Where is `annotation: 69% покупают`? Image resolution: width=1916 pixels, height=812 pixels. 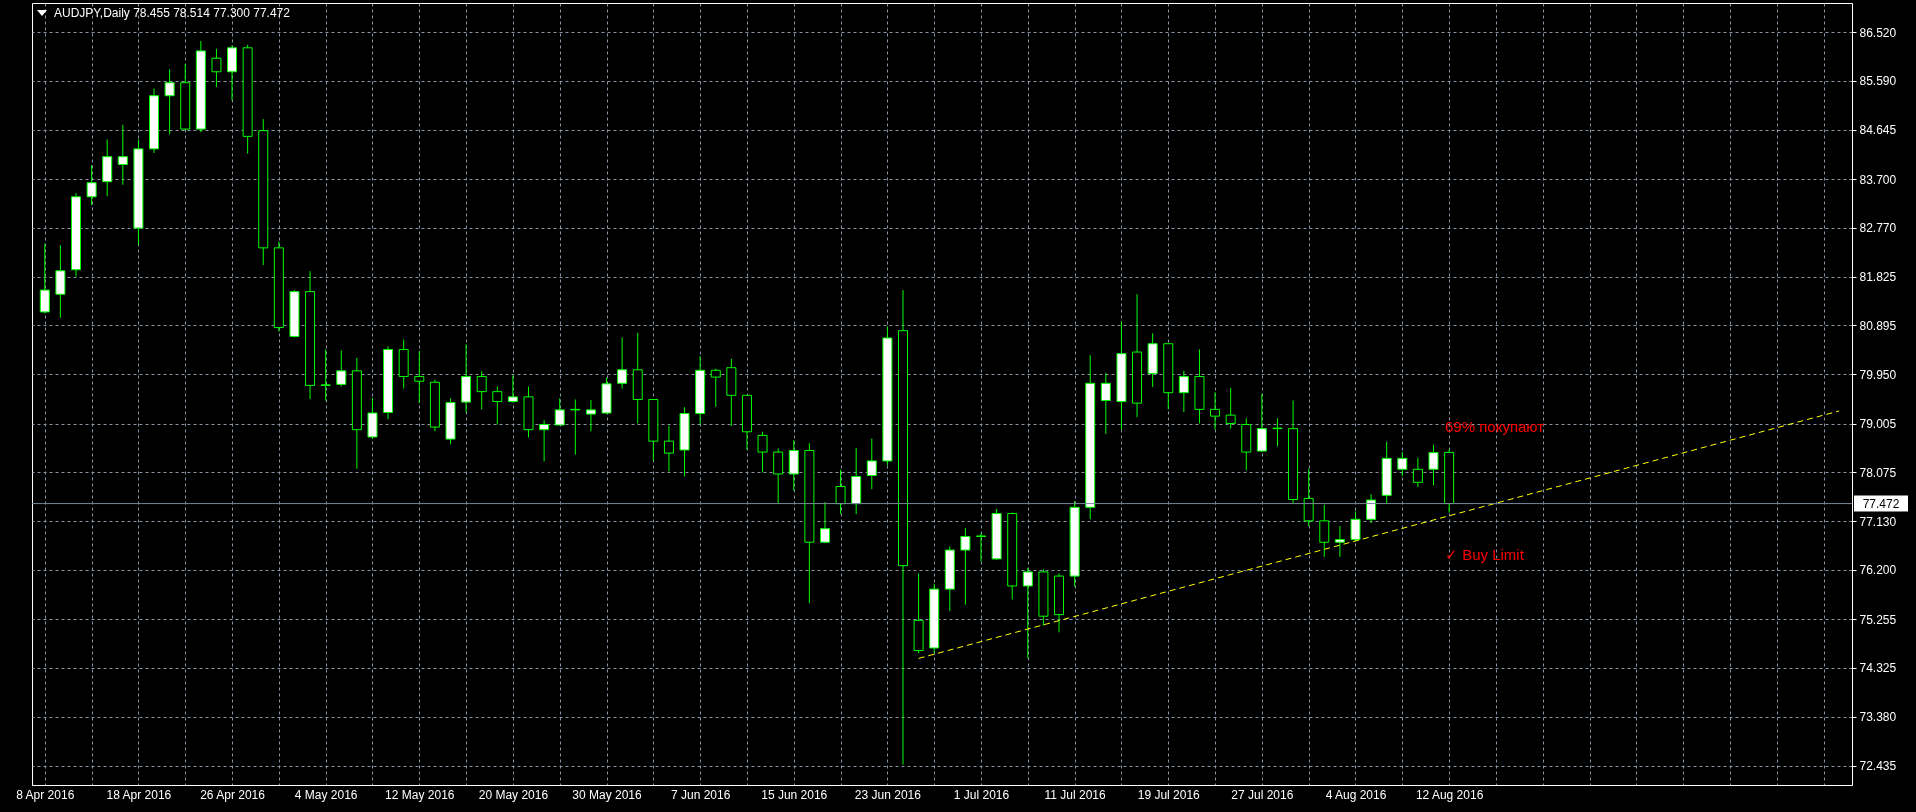
annotation: 69% покупают is located at coordinates (1495, 426).